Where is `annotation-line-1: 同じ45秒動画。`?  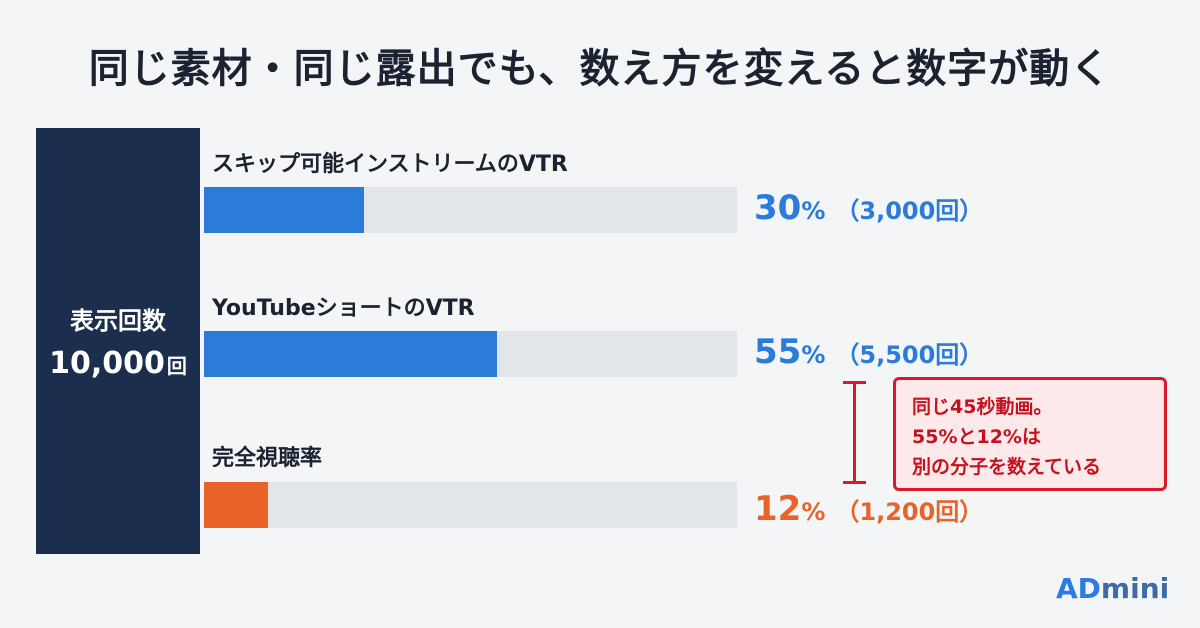
annotation-line-1: 同じ45秒動画。 is located at coordinates (982, 407).